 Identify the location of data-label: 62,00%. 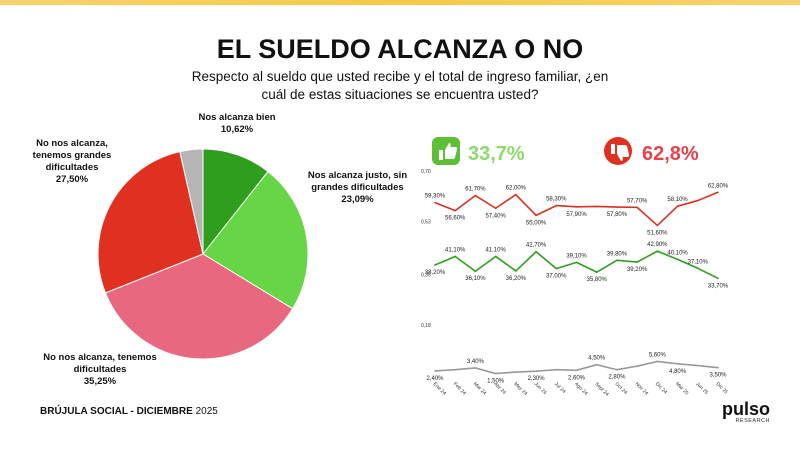
(516, 189).